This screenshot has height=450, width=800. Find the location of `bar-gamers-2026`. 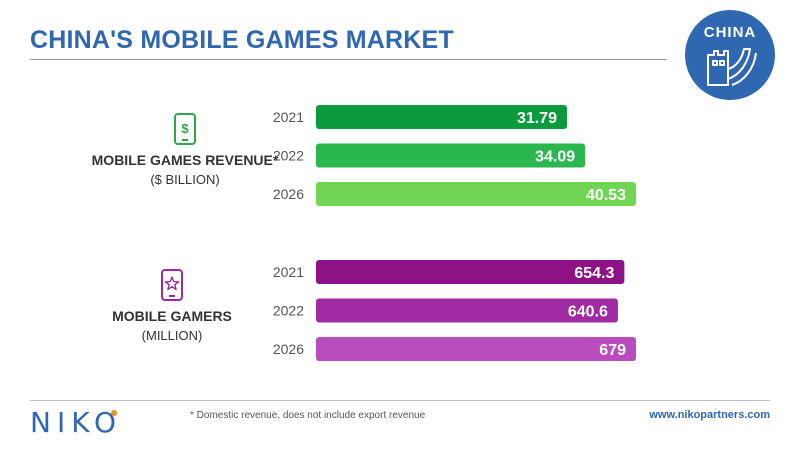

bar-gamers-2026 is located at coordinates (476, 349).